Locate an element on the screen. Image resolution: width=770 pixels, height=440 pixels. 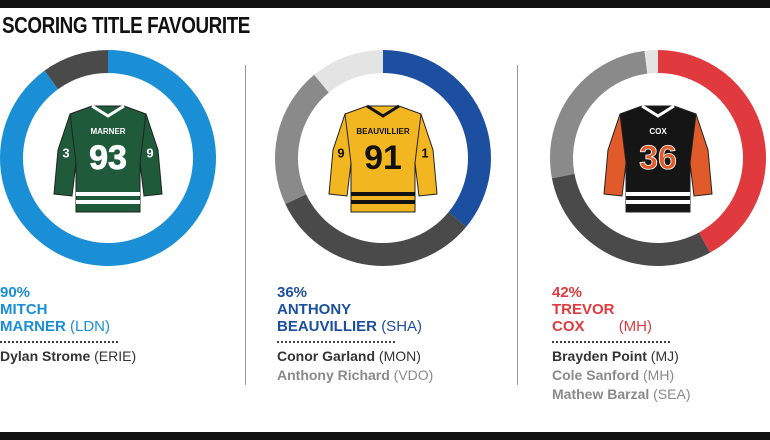
leader-team: (LDN) is located at coordinates (90, 326).